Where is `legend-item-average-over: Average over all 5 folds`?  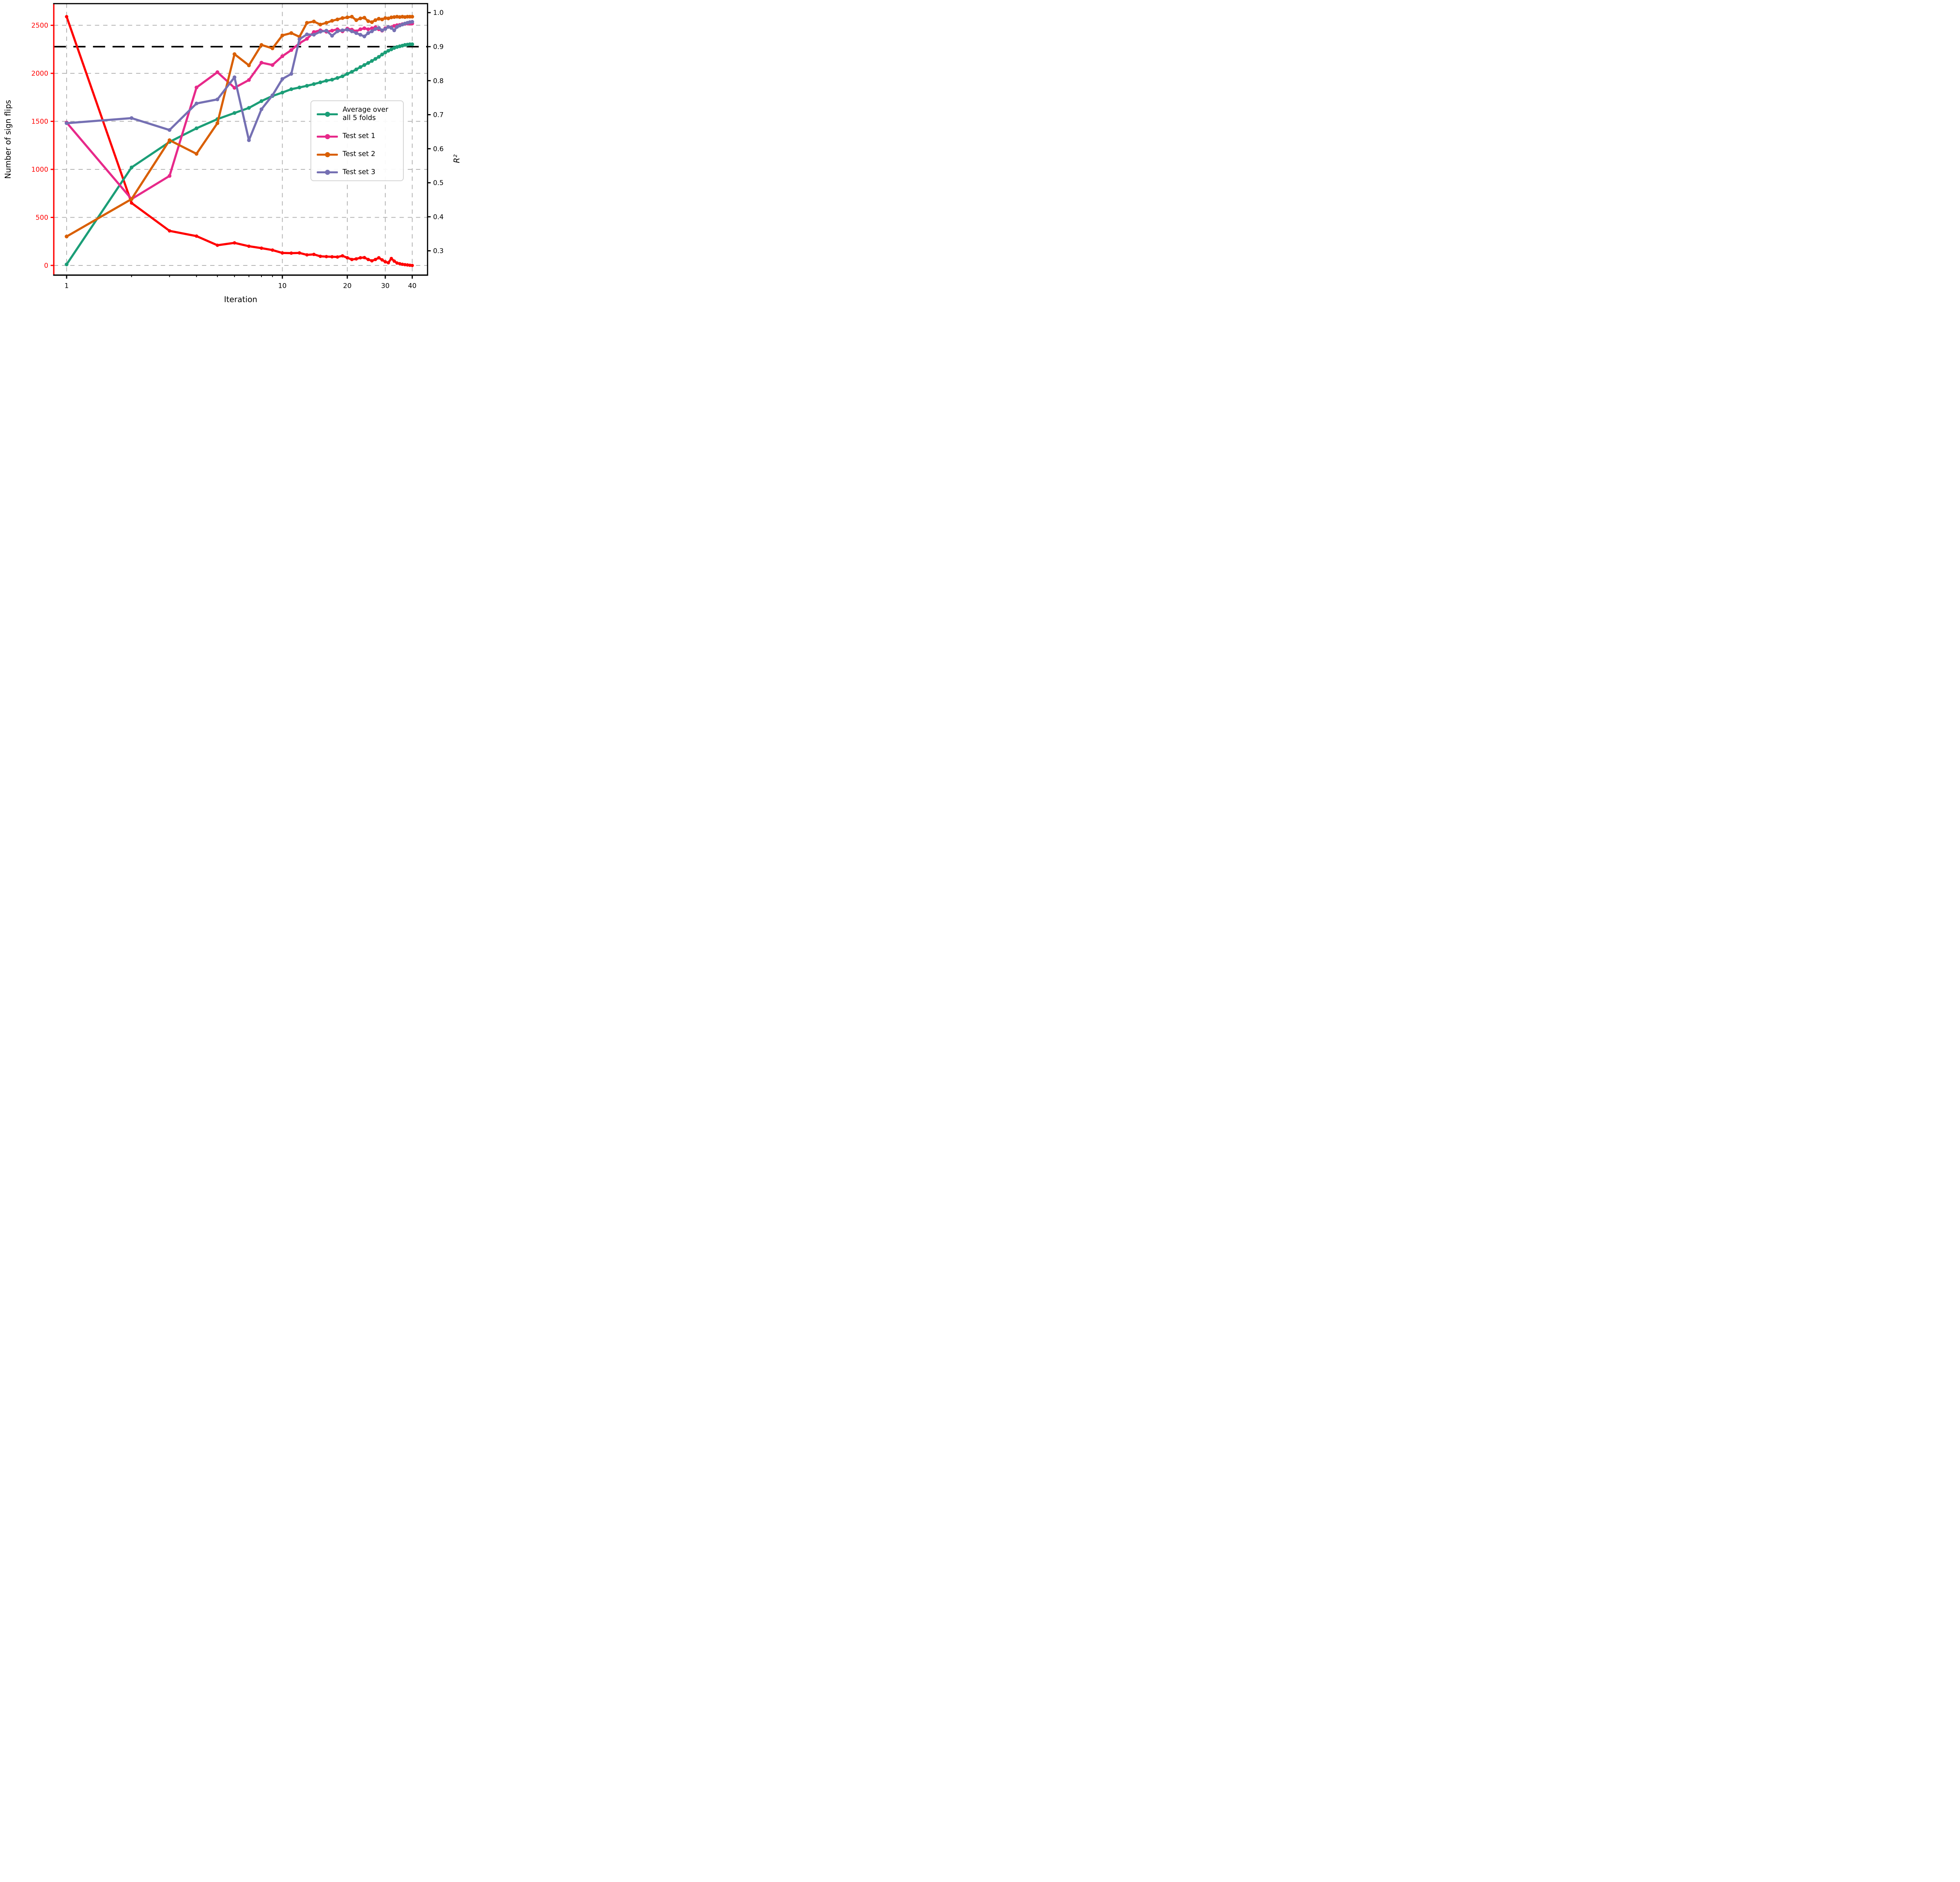 legend-item-average-over: Average over all 5 folds is located at coordinates (357, 114).